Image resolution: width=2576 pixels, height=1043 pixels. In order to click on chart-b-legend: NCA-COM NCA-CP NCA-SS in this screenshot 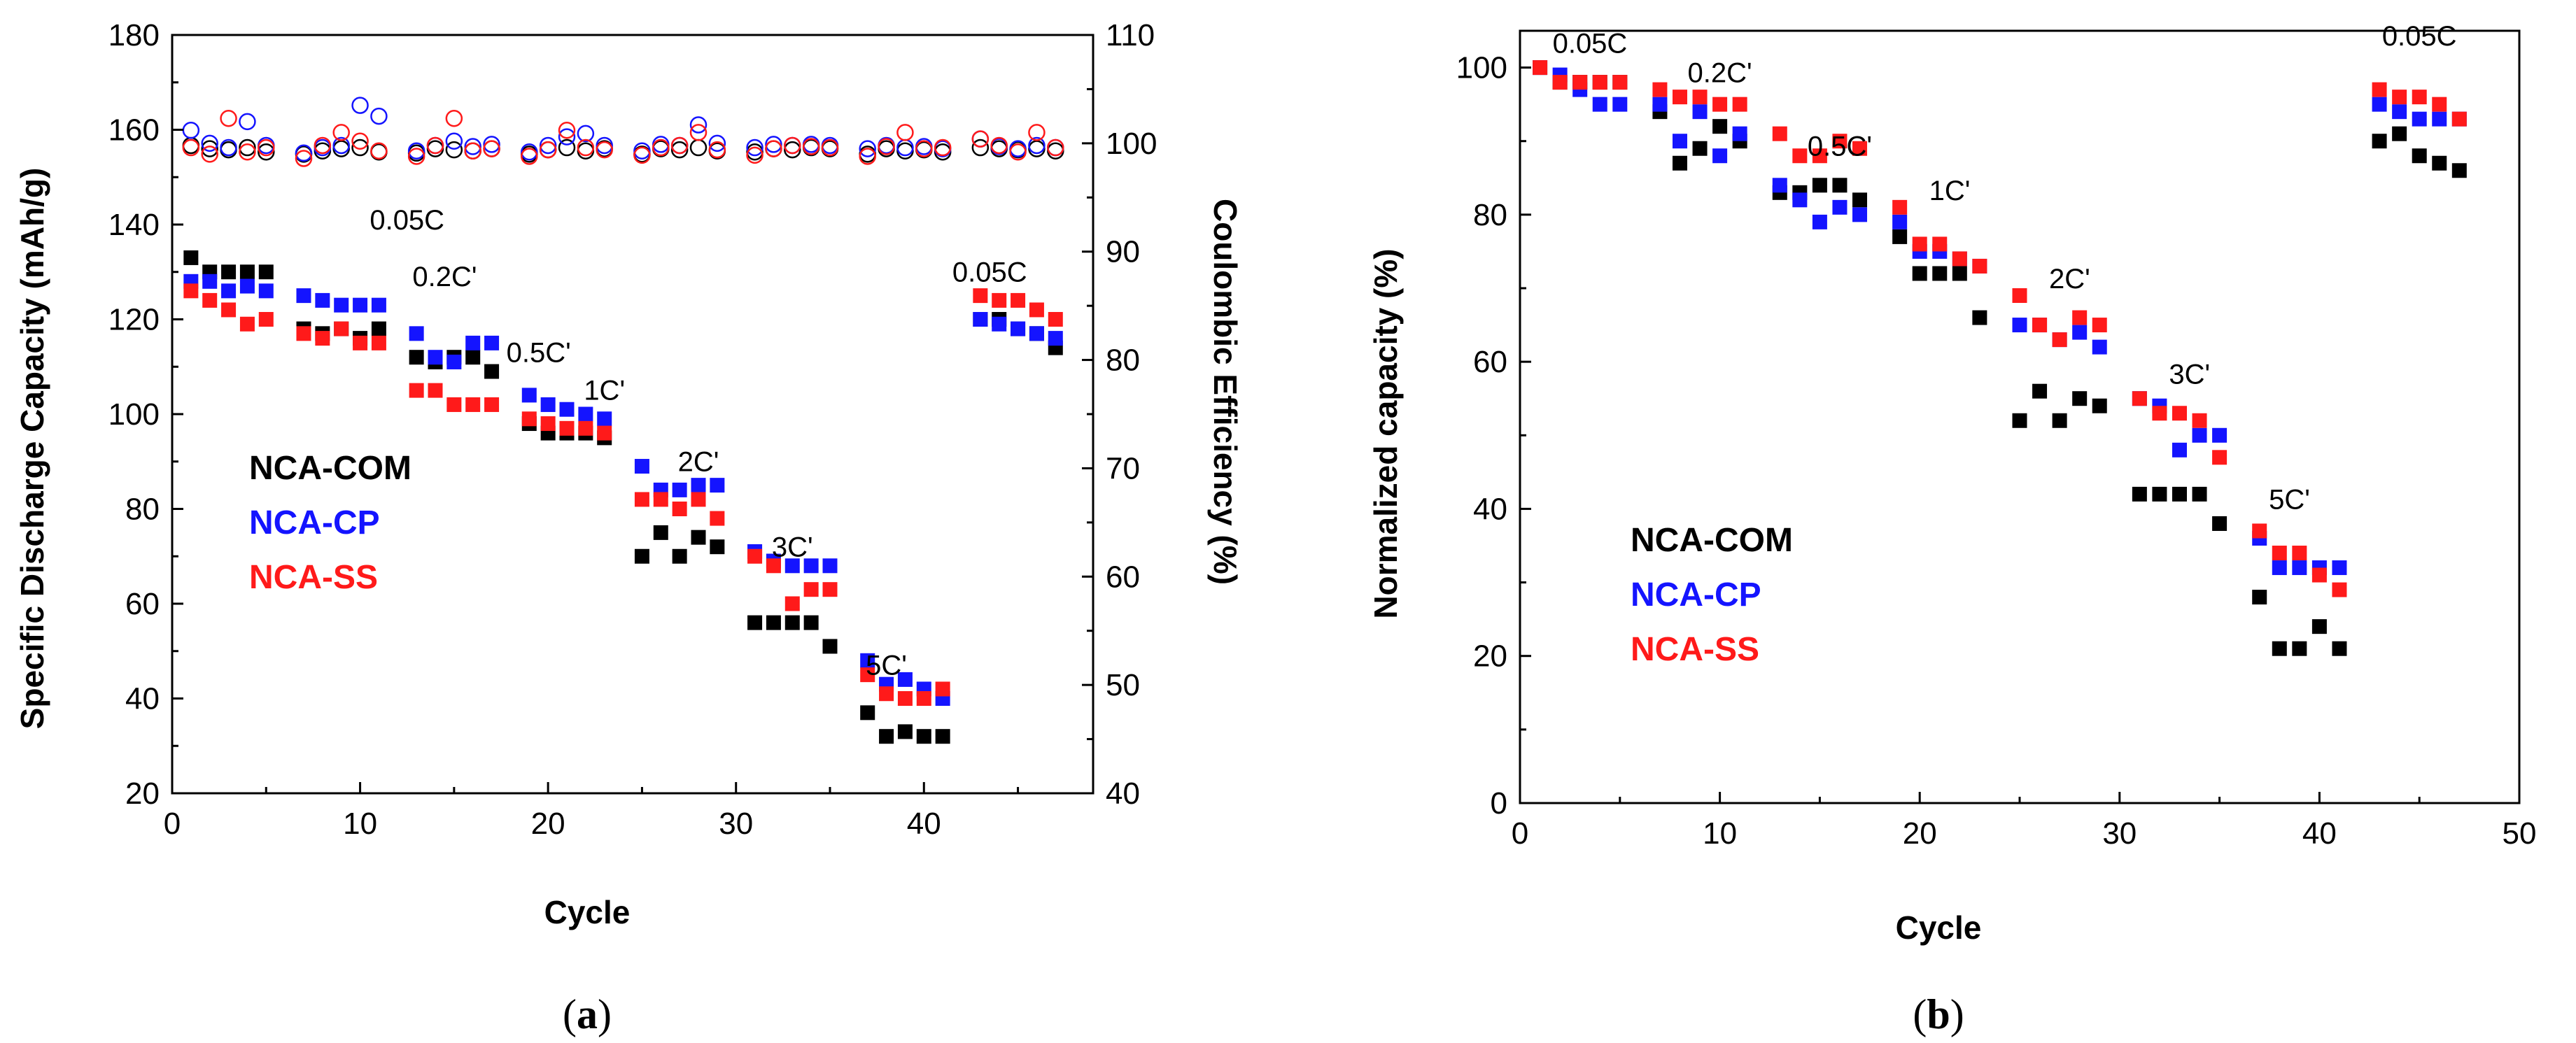, I will do `click(1712, 595)`.